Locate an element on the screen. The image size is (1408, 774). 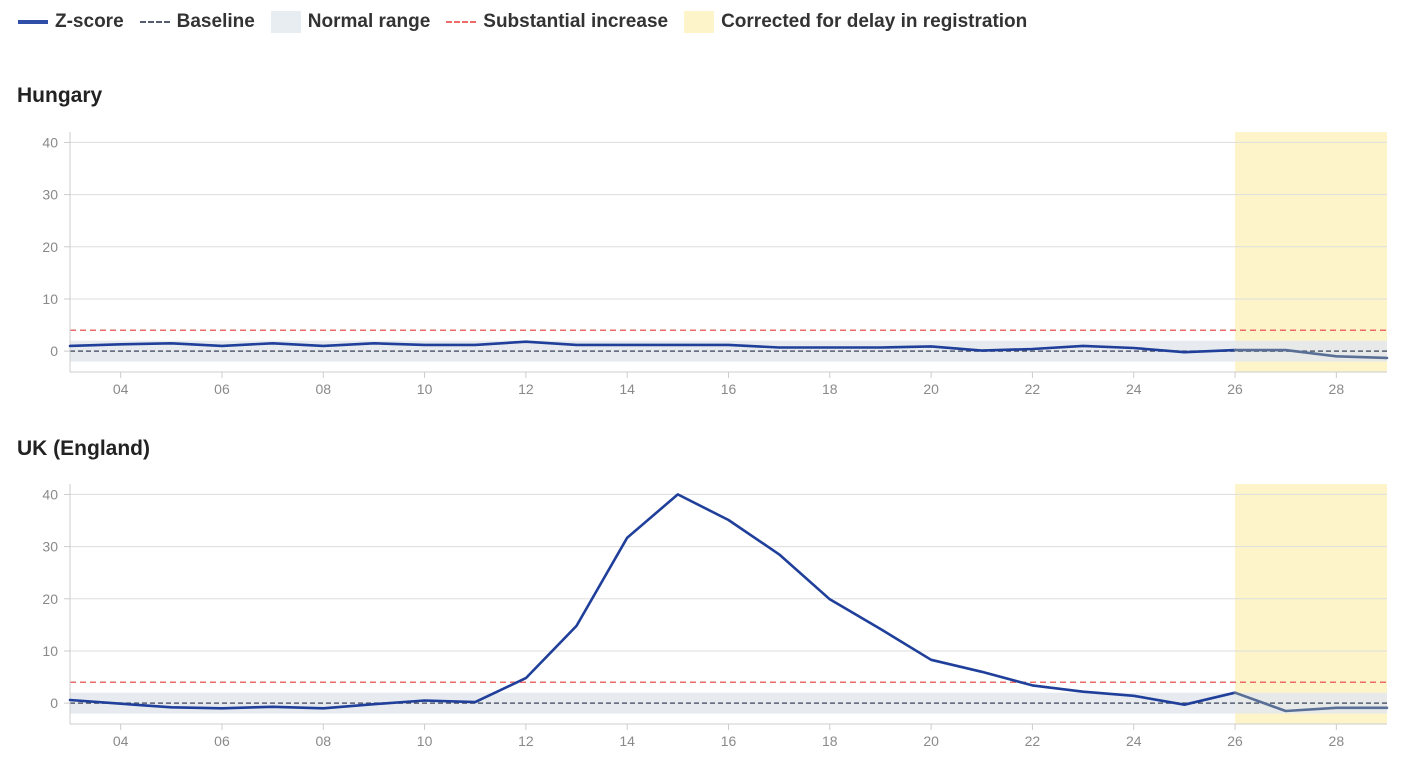
zscore-swatch-icon is located at coordinates (33, 22).